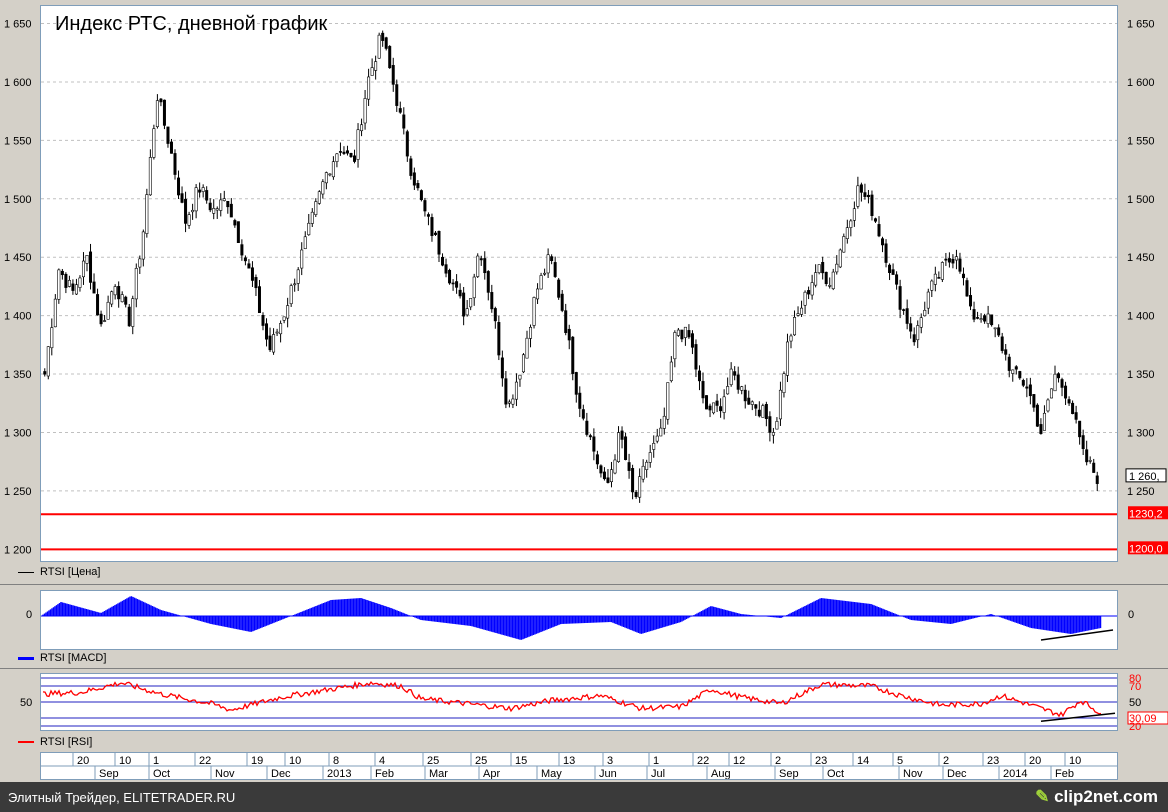  Describe the element at coordinates (1141, 433) in the screenshot. I see `y-tick-label-right: 1 300` at that location.